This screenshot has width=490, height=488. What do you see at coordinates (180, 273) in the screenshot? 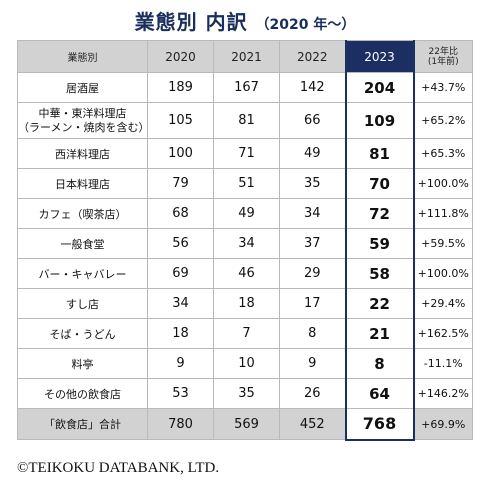
I see `value-2020: 69` at bounding box center [180, 273].